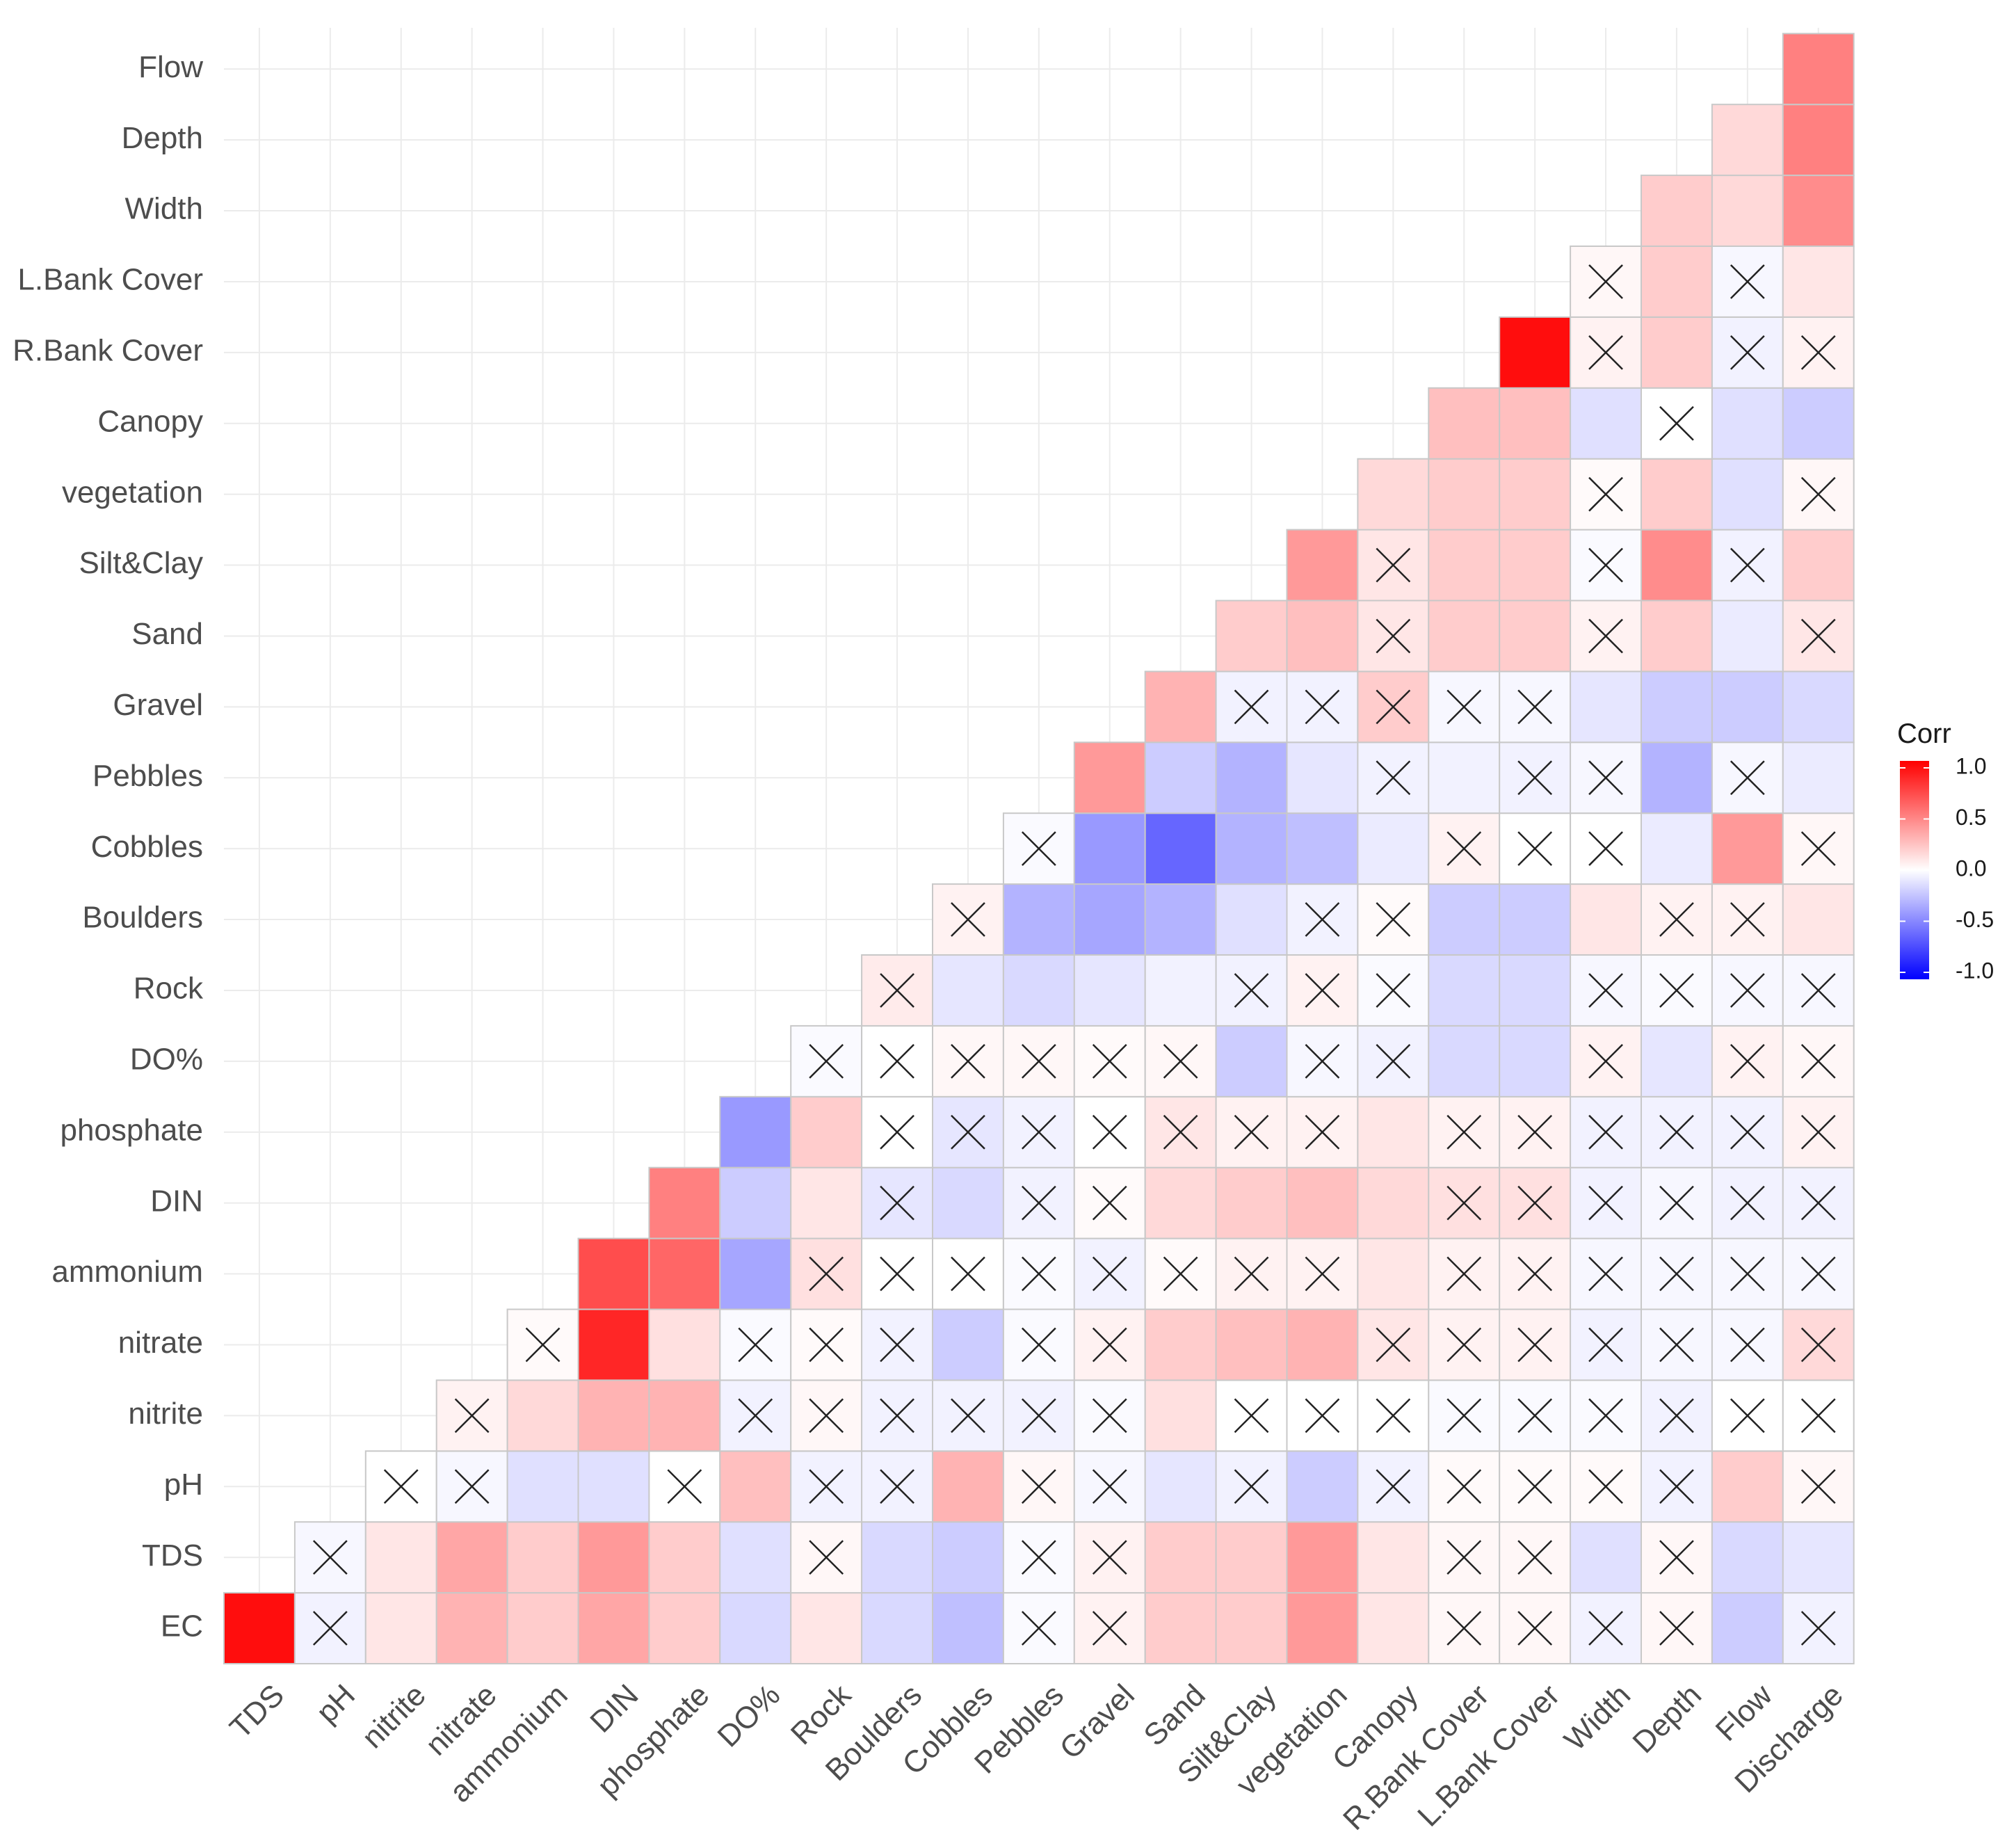  I want to click on tile-Sand-Width, so click(1607, 636).